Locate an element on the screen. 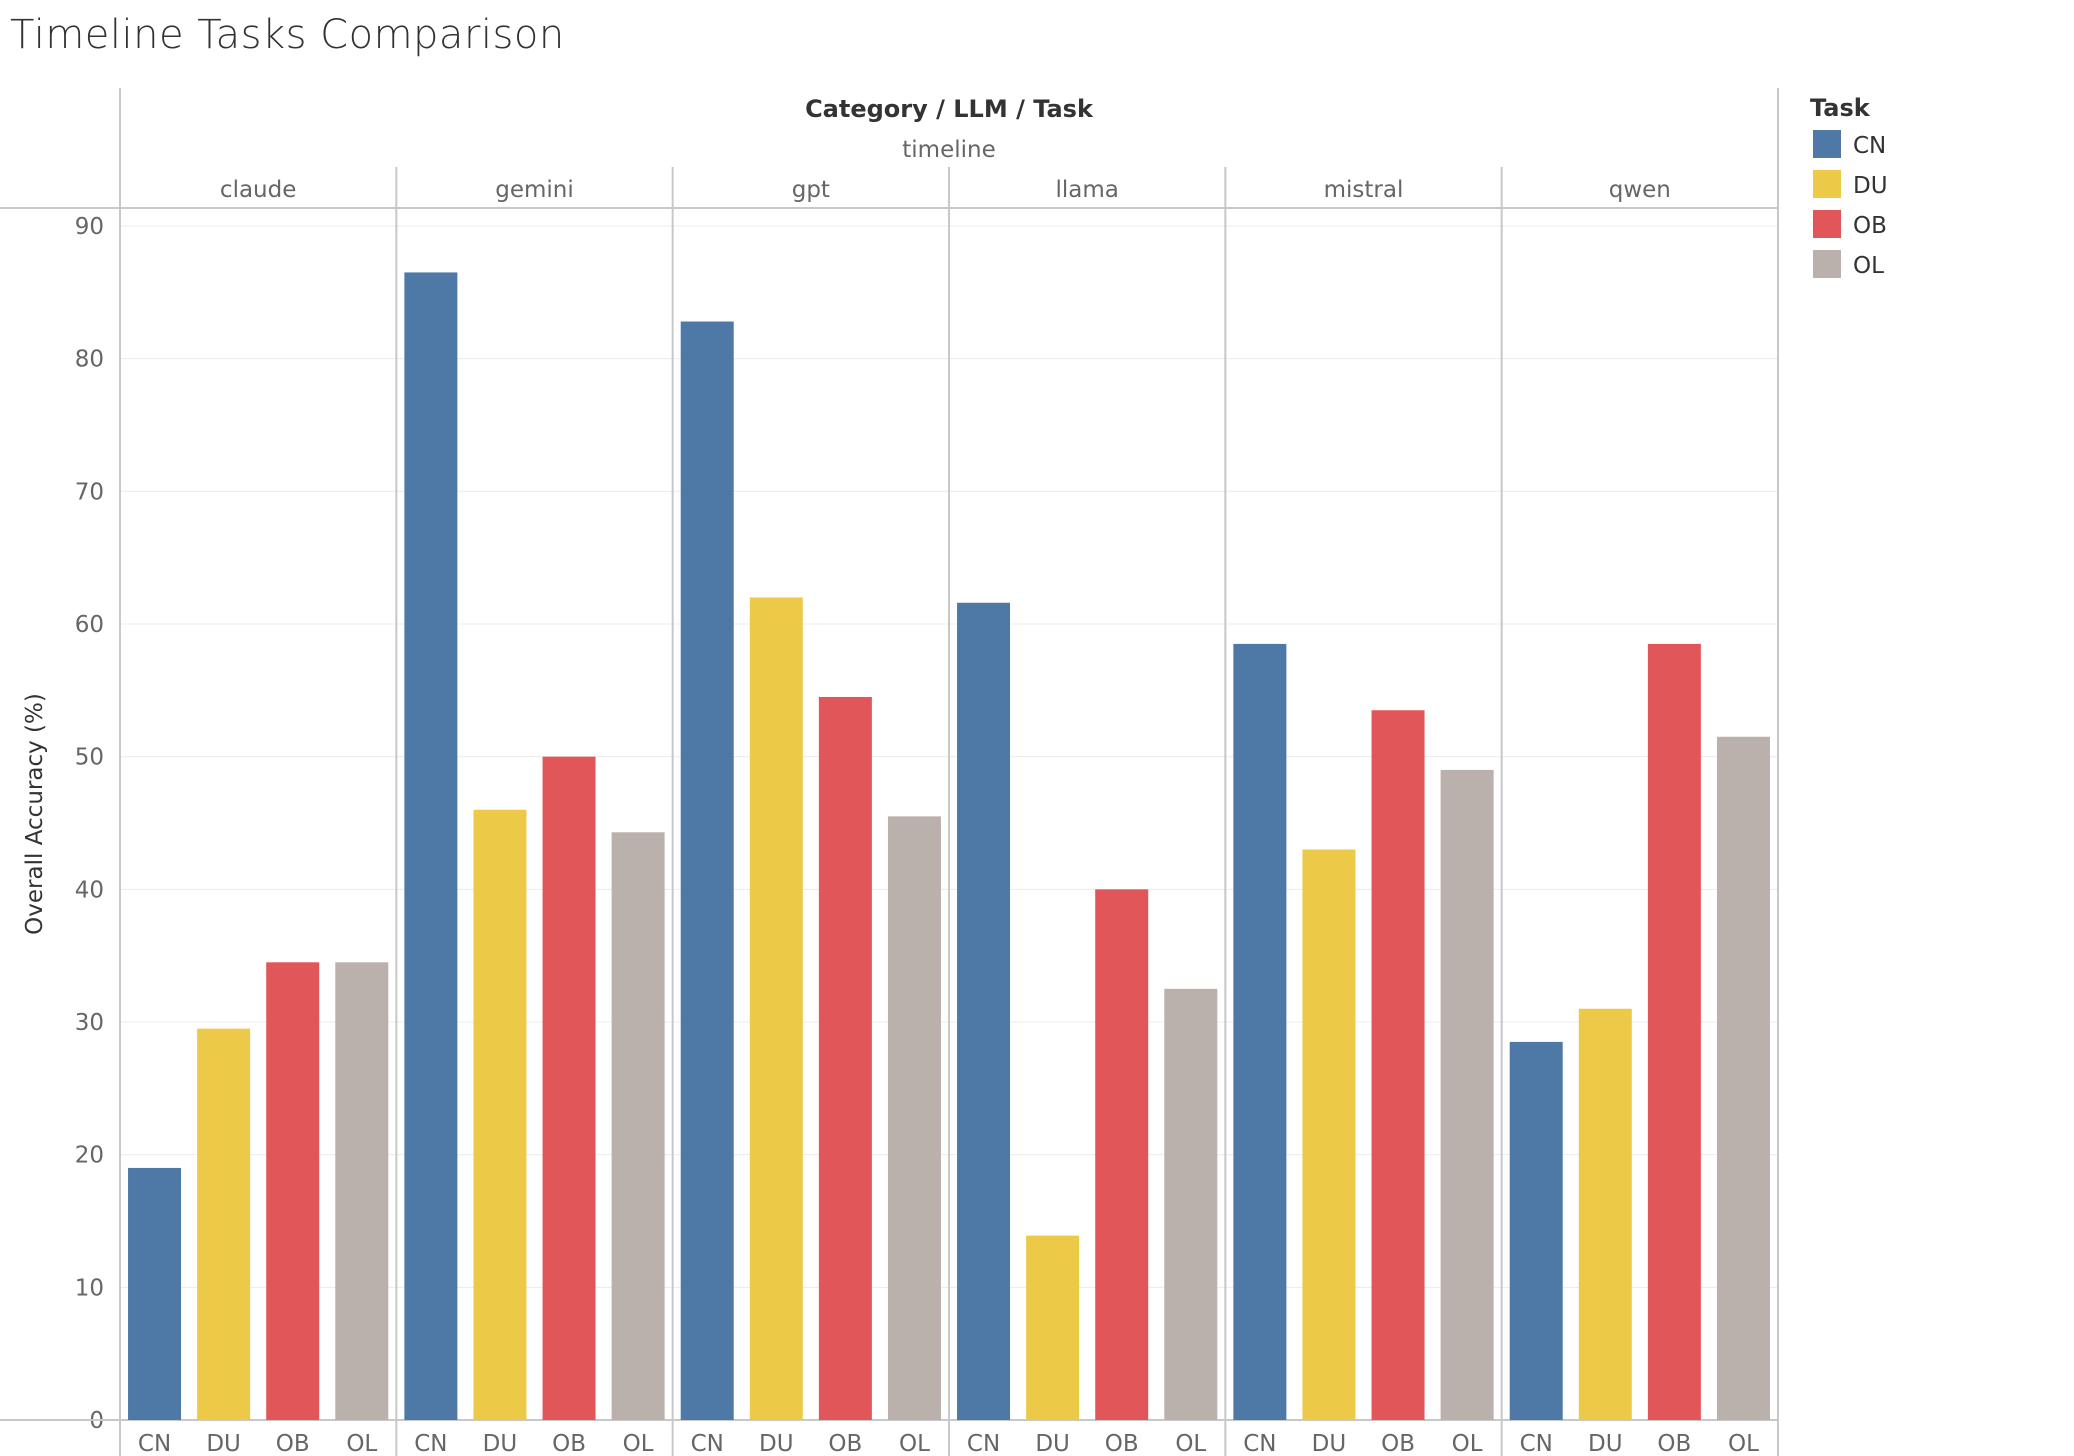 This screenshot has height=1456, width=2074. y-tick-label: 80 is located at coordinates (89, 360).